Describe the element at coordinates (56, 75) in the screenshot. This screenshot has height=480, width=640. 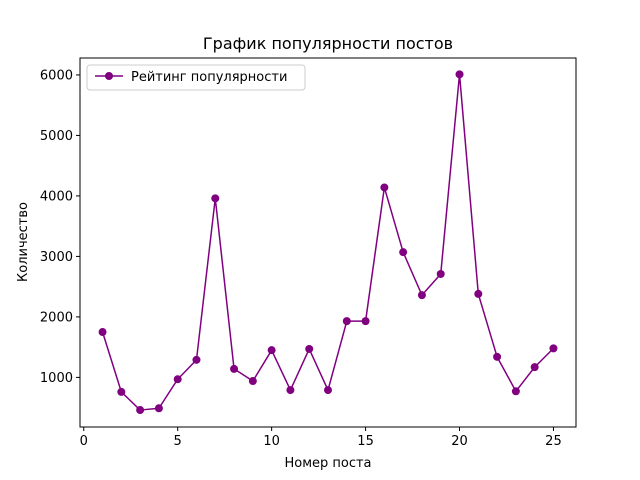
I see `y-tick-label: 6000` at that location.